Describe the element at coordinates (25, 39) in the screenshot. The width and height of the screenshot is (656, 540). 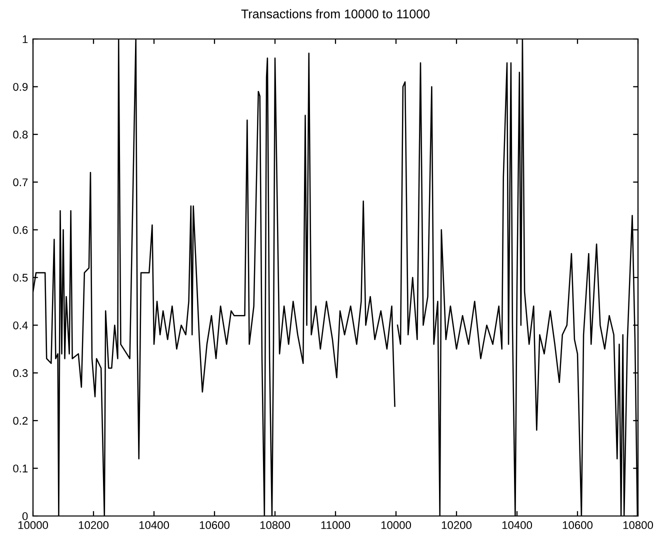
I see `y-tick-label: 1` at that location.